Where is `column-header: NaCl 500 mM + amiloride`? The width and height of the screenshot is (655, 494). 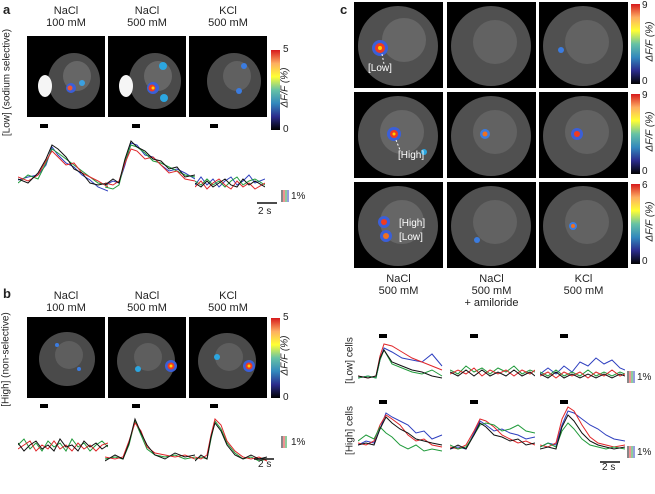
column-header: NaCl 500 mM + amiloride is located at coordinates (491, 291).